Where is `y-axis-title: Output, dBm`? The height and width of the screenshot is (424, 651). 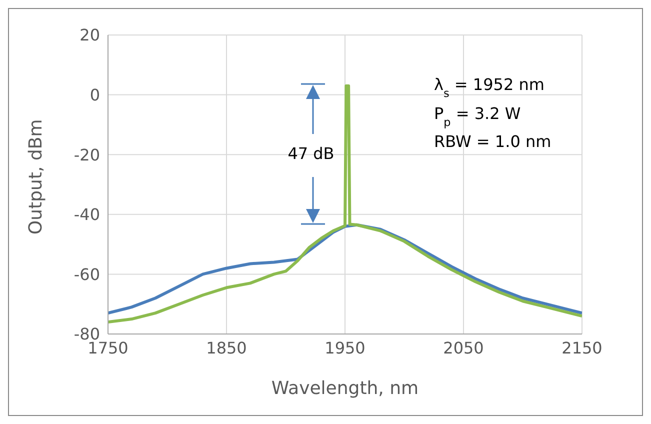
y-axis-title: Output, dBm is located at coordinates (35, 176).